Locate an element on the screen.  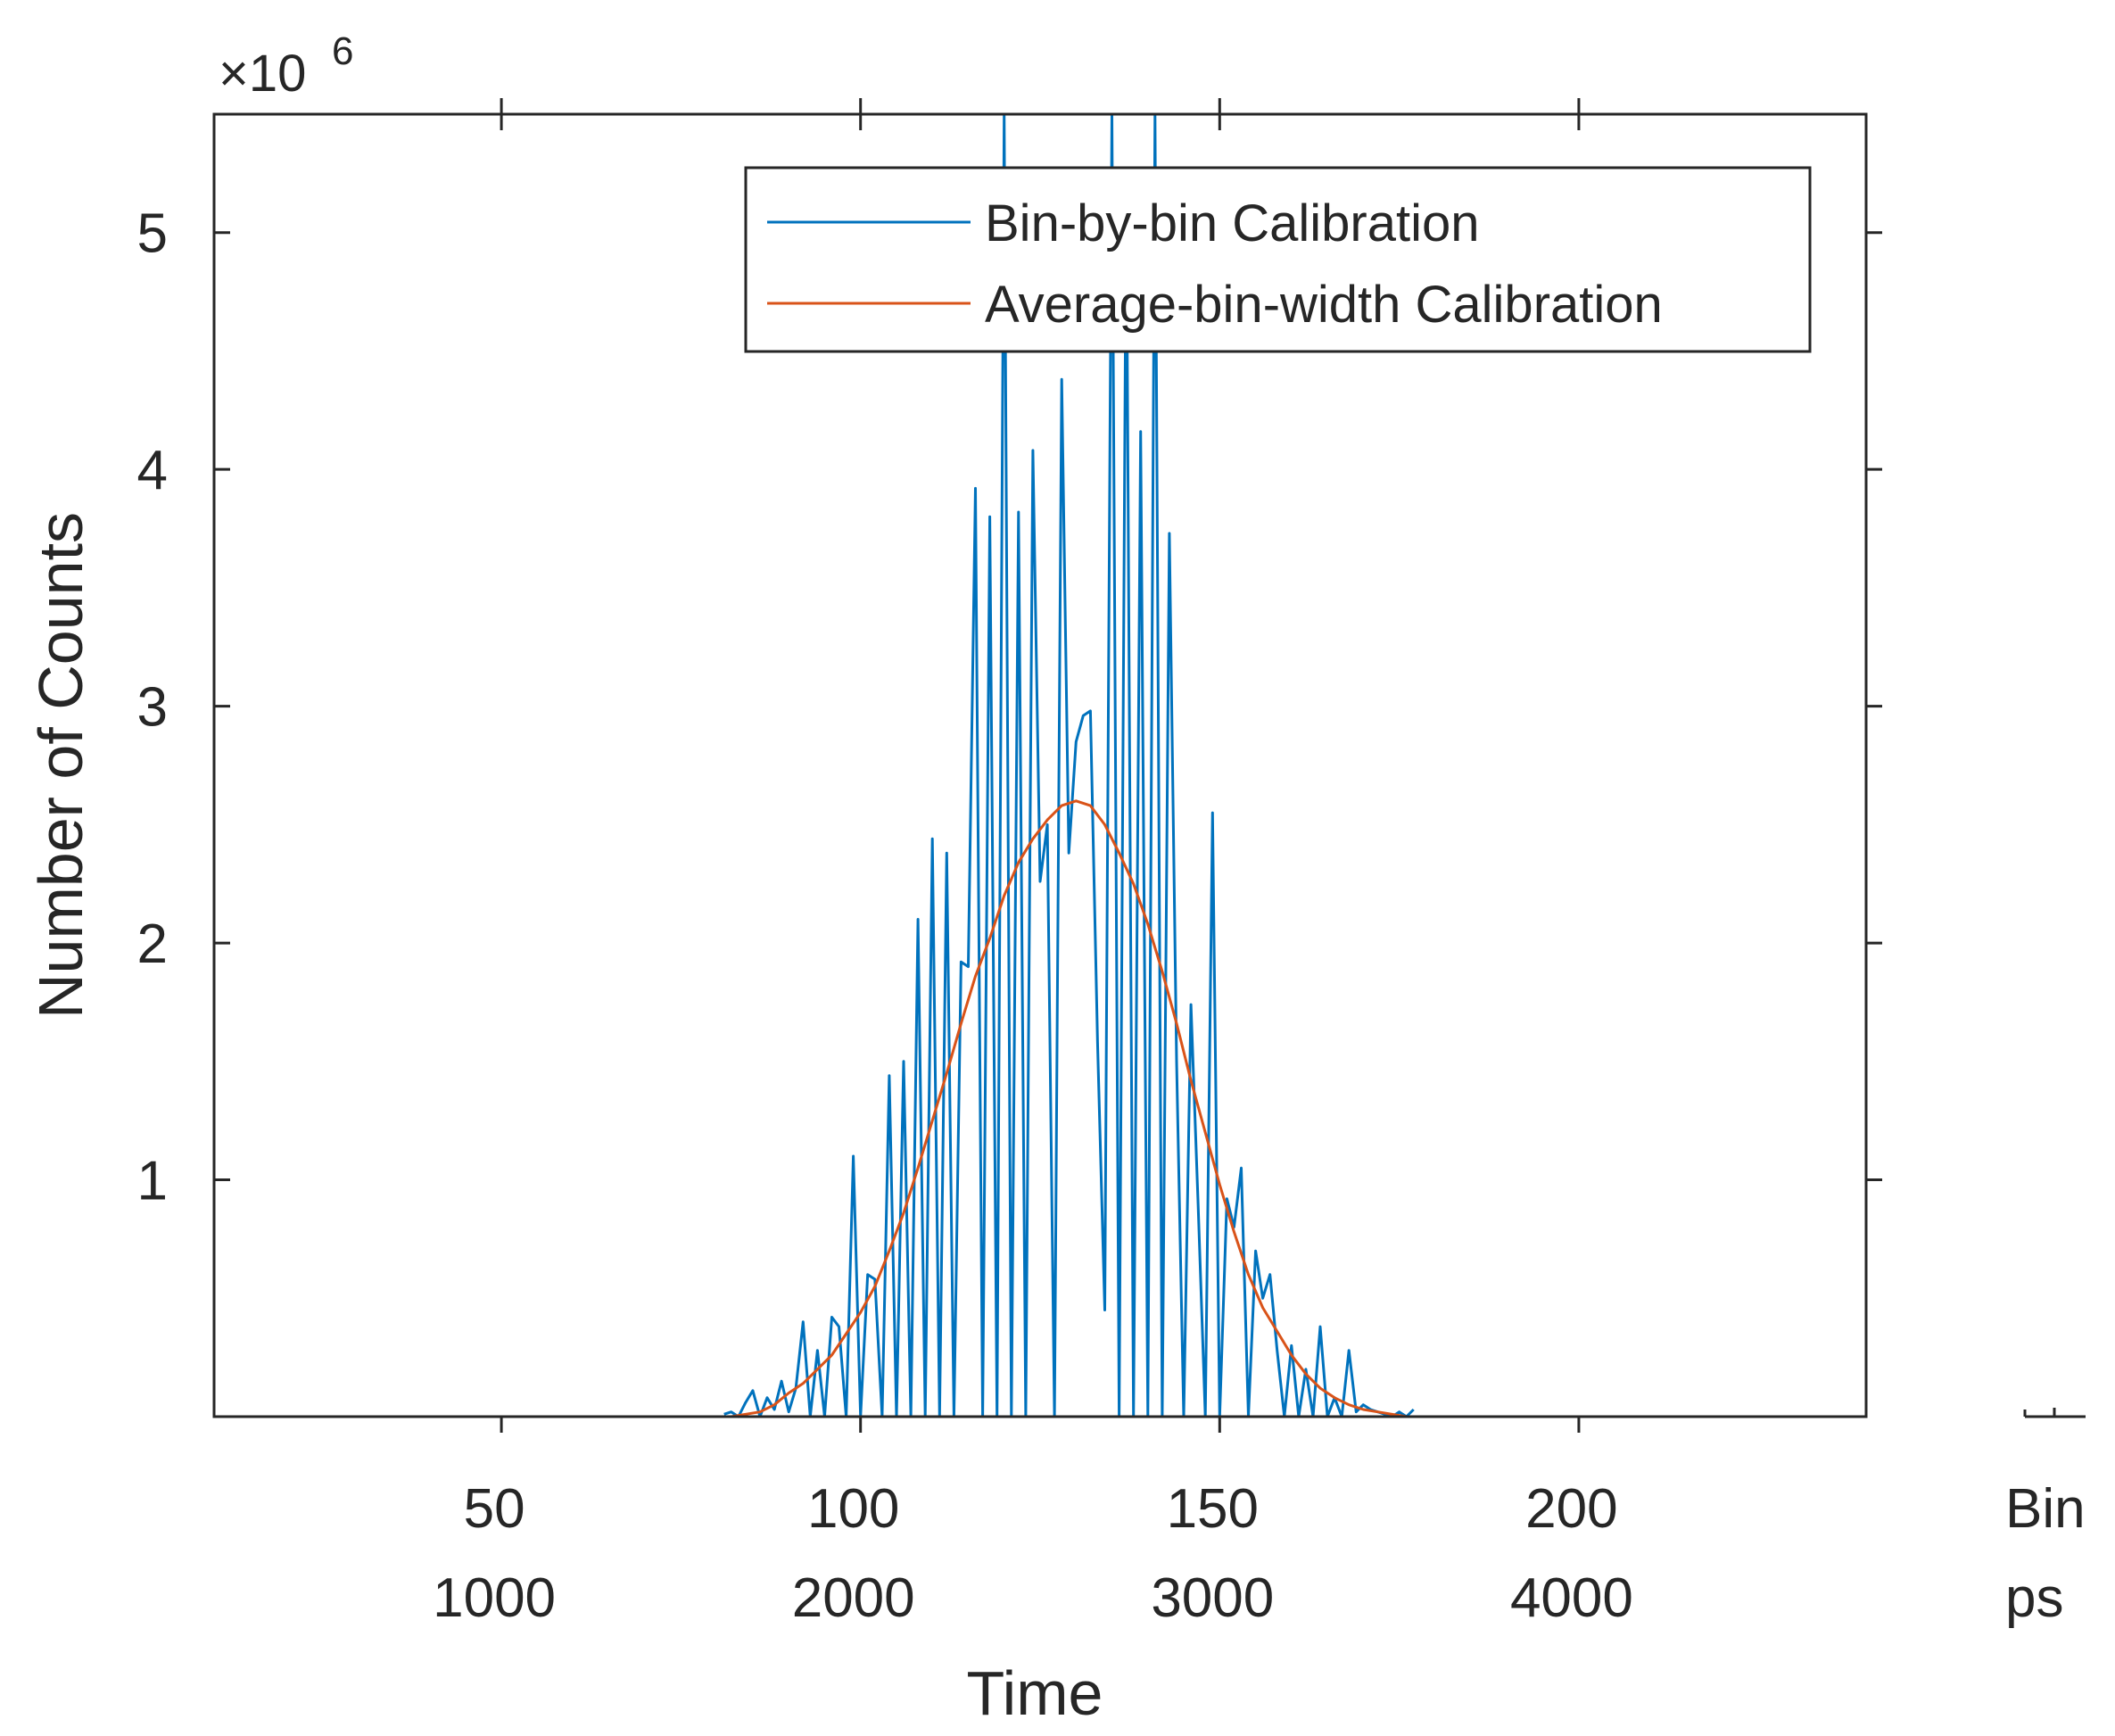
legend-label-bin-by-bin: Bin-by-bin Calibration is located at coordinates (1232, 223).